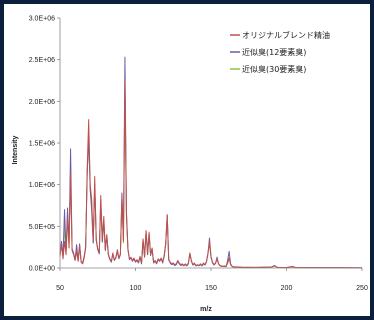 Image resolution: width=374 pixels, height=320 pixels. What do you see at coordinates (286, 35) in the screenshot?
I see `legend-label: オリジナルブレンド精油` at bounding box center [286, 35].